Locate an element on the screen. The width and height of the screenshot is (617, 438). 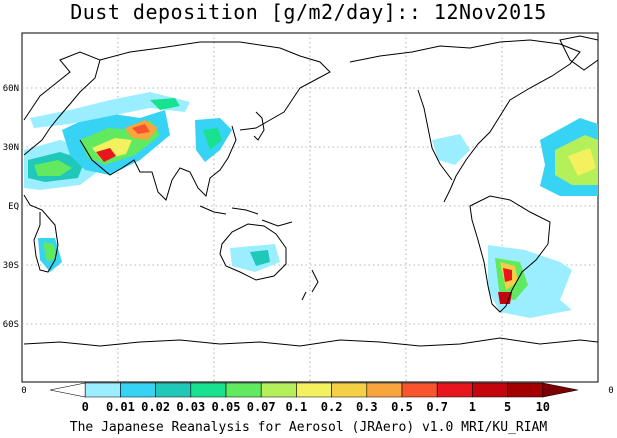
colorbar-label-5: 0.07 is located at coordinates (261, 407).